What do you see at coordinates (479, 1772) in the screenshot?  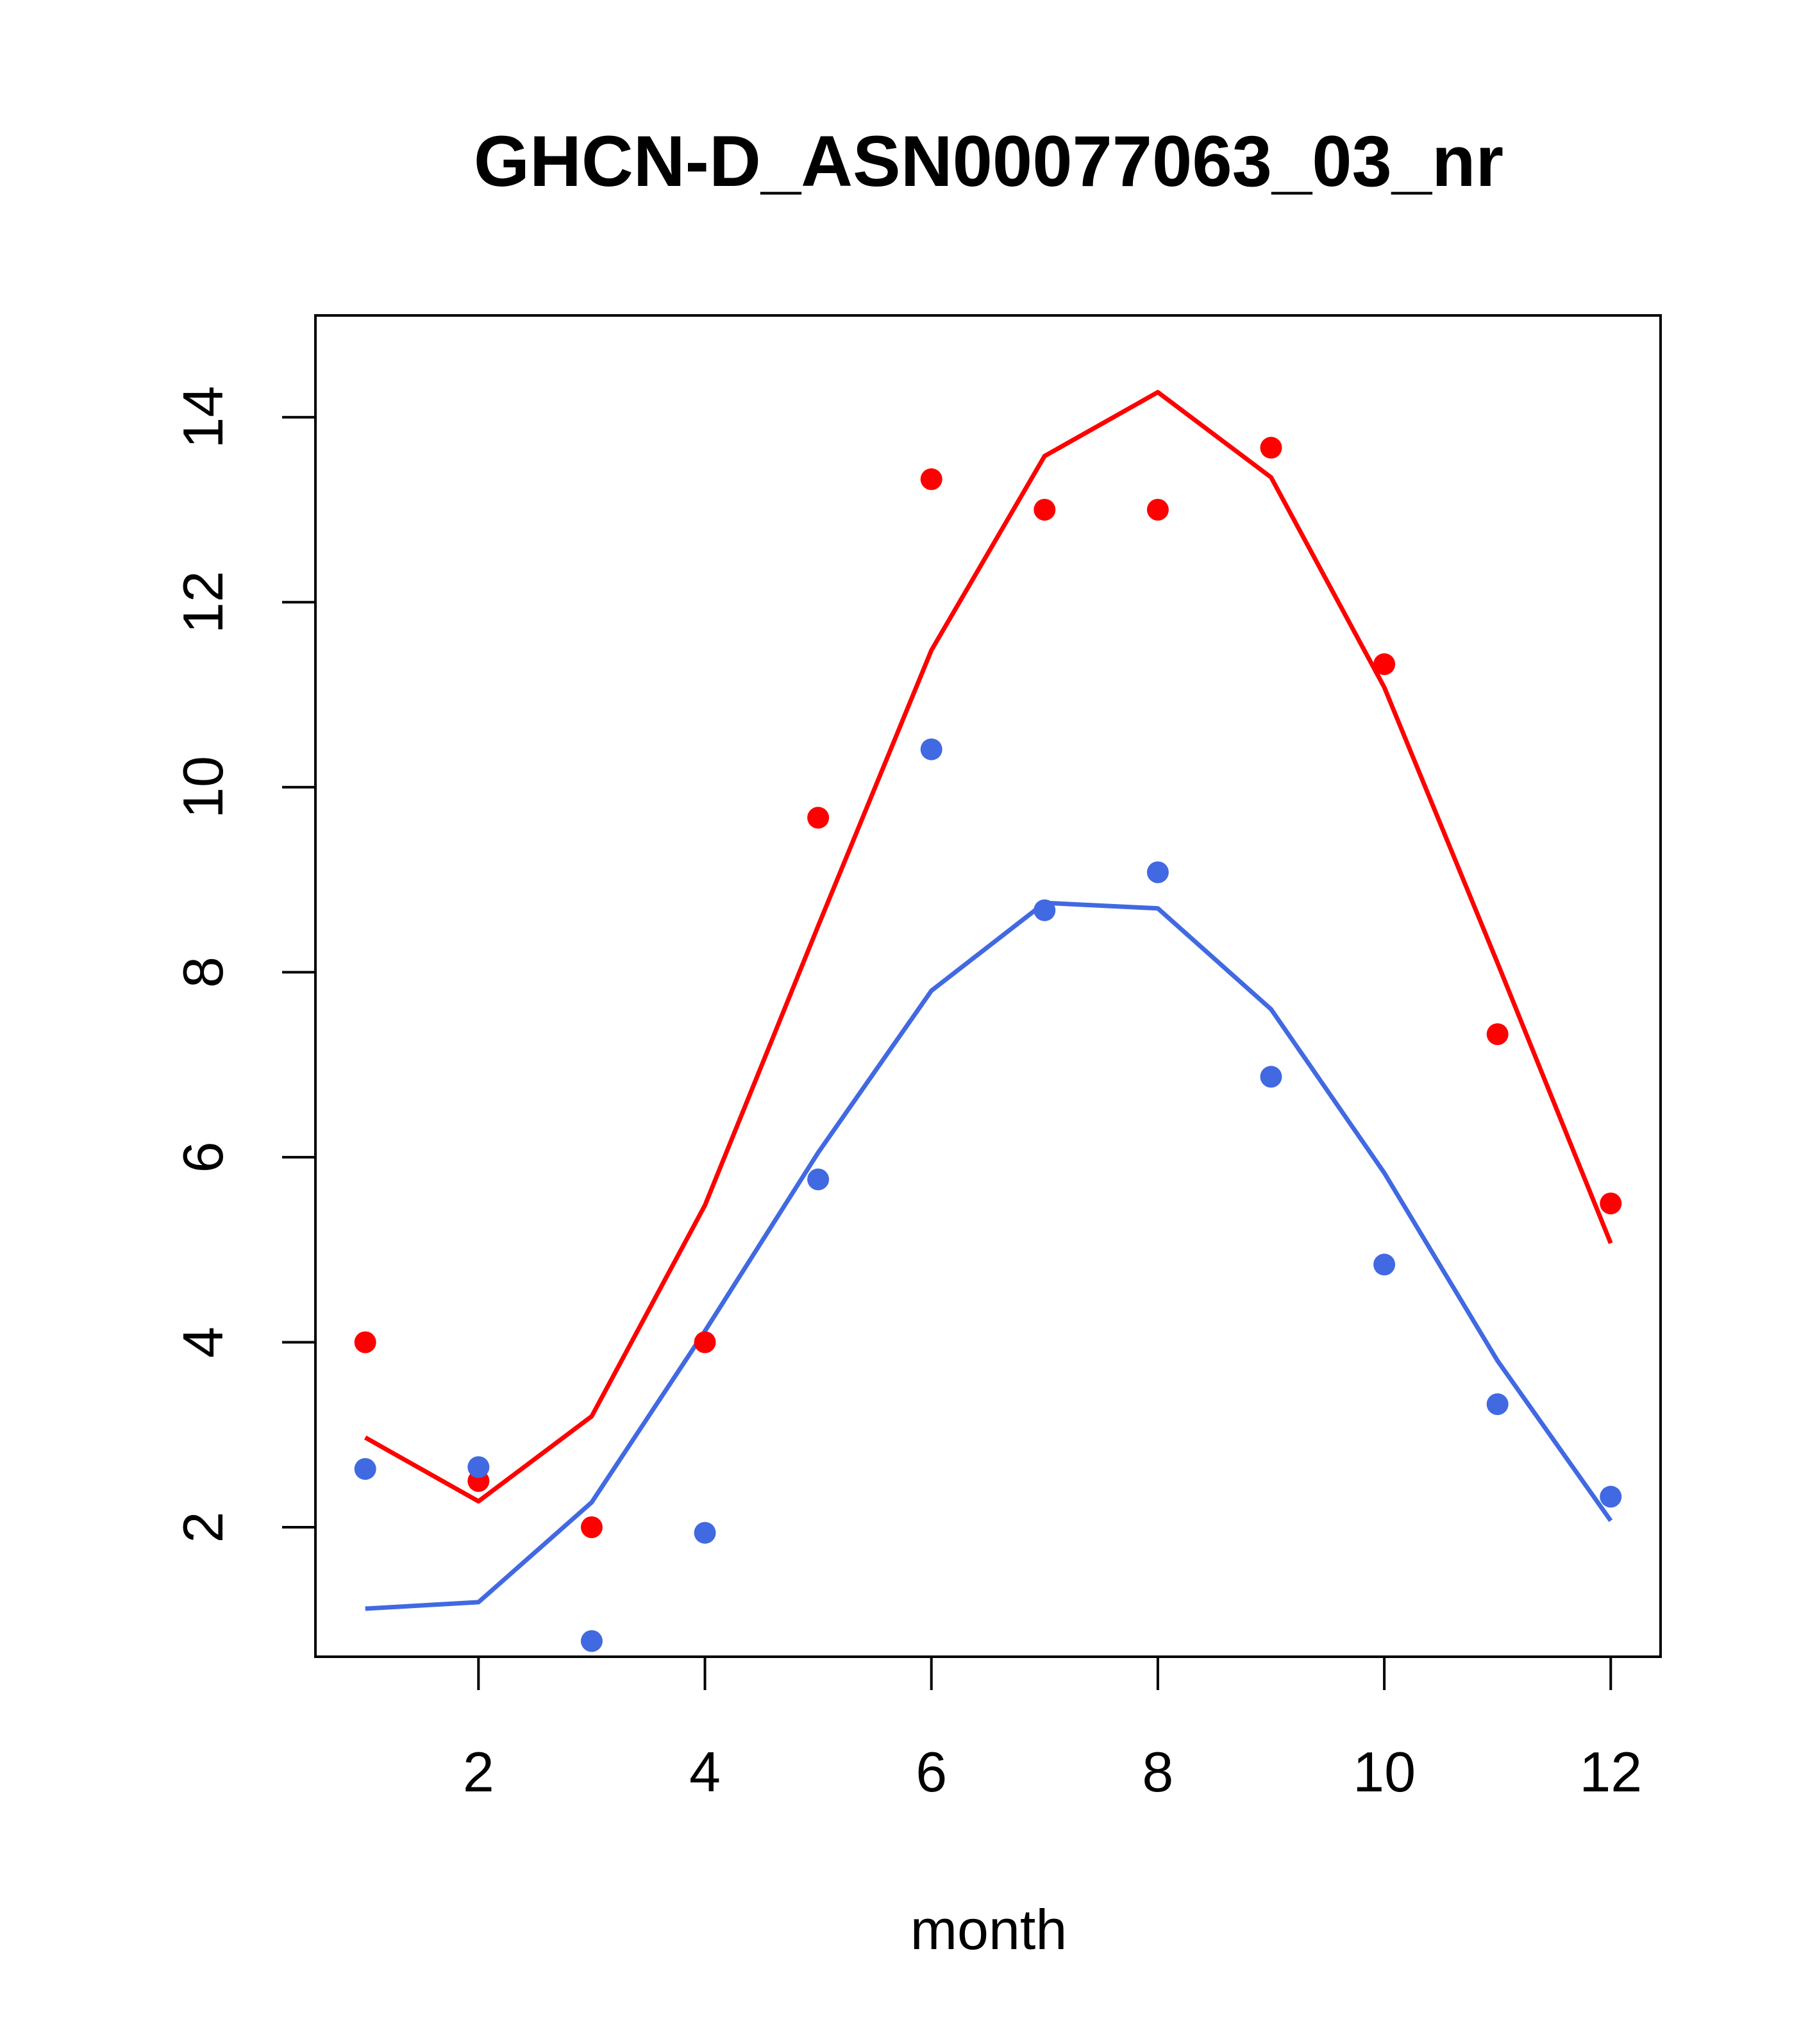 I see `x-tick-label: 2` at bounding box center [479, 1772].